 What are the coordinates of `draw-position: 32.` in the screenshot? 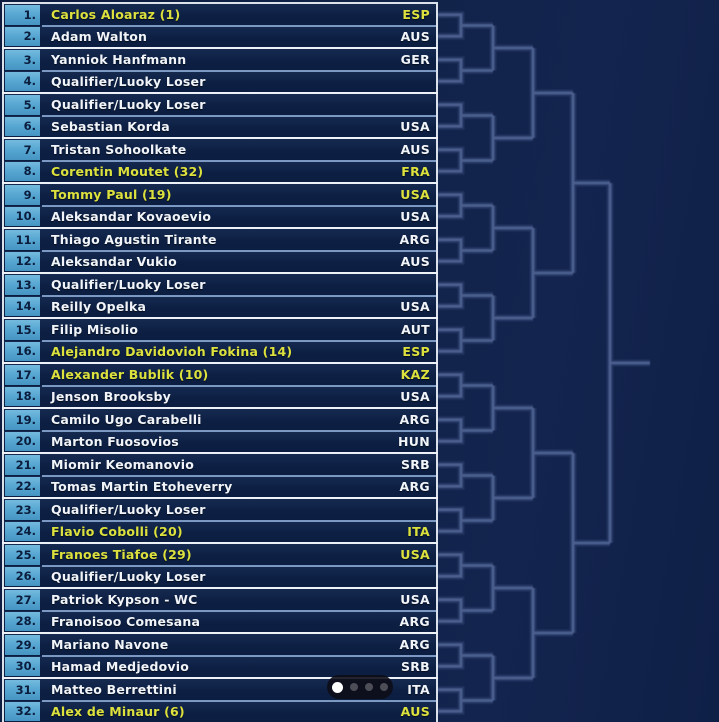 It's located at (22, 711).